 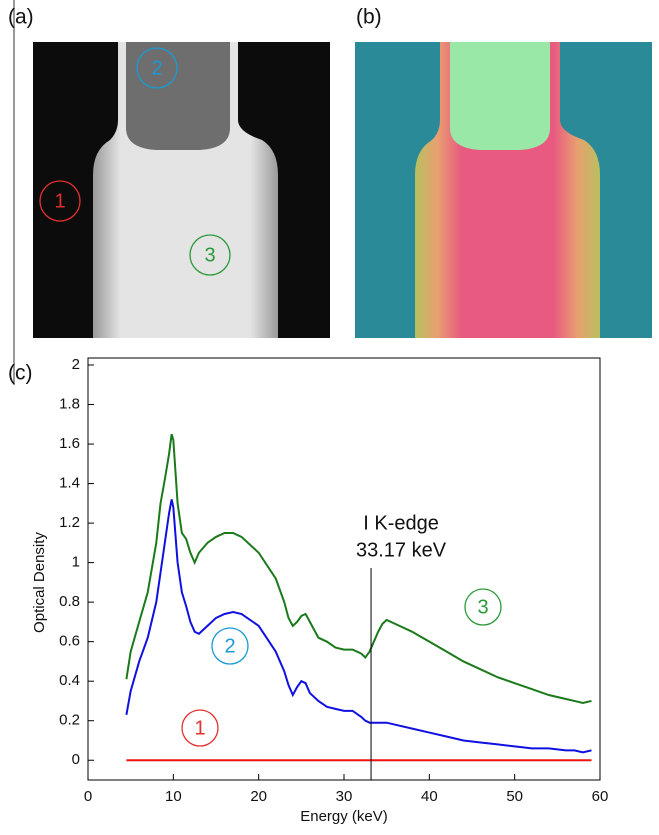 I want to click on series-label: 2, so click(x=229, y=646).